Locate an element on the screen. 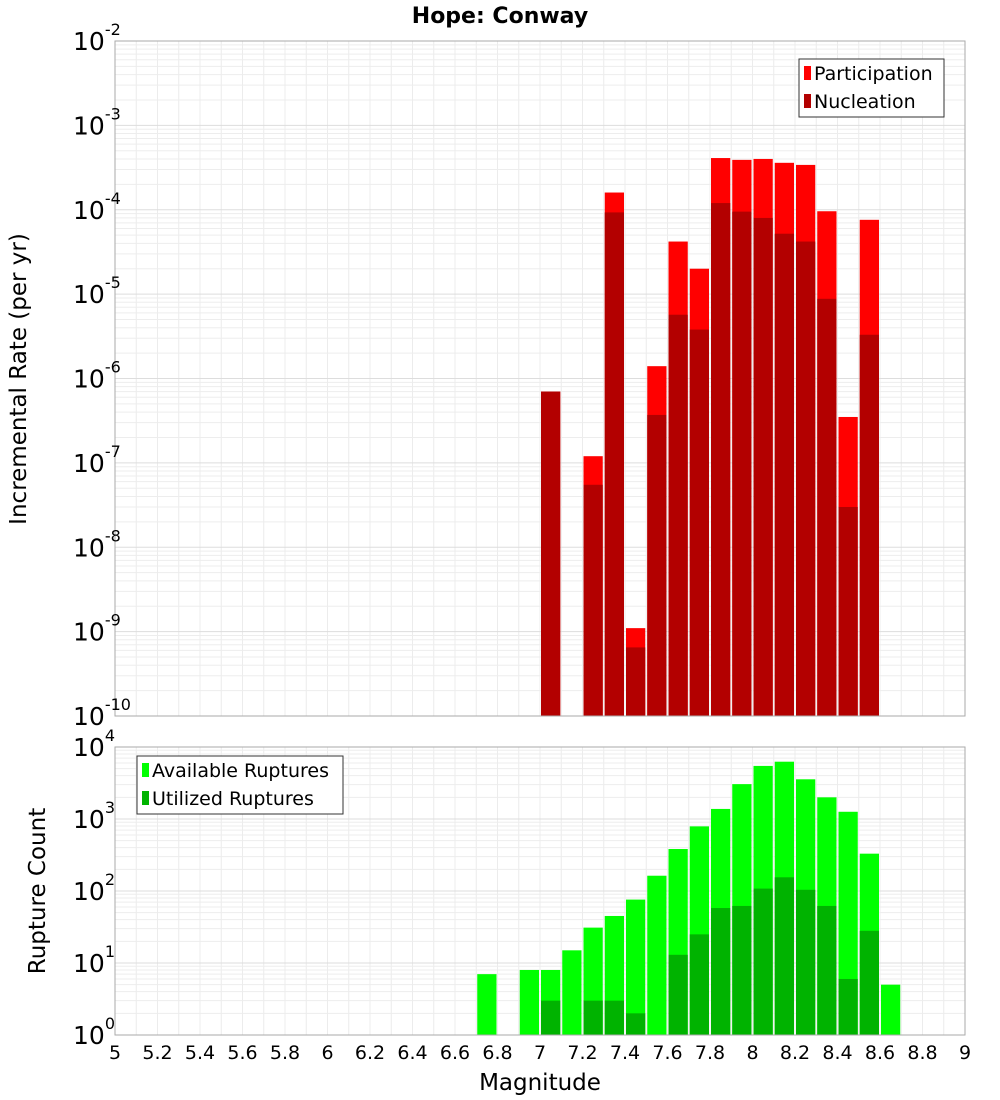  x-tick-label: 5.8 is located at coordinates (285, 1053).